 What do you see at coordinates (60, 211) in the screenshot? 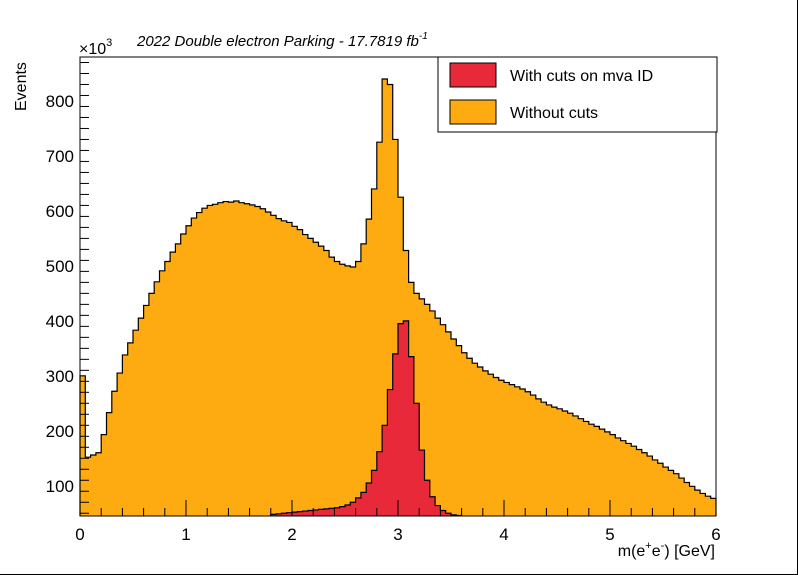
I see `y-tick-label: 600` at bounding box center [60, 211].